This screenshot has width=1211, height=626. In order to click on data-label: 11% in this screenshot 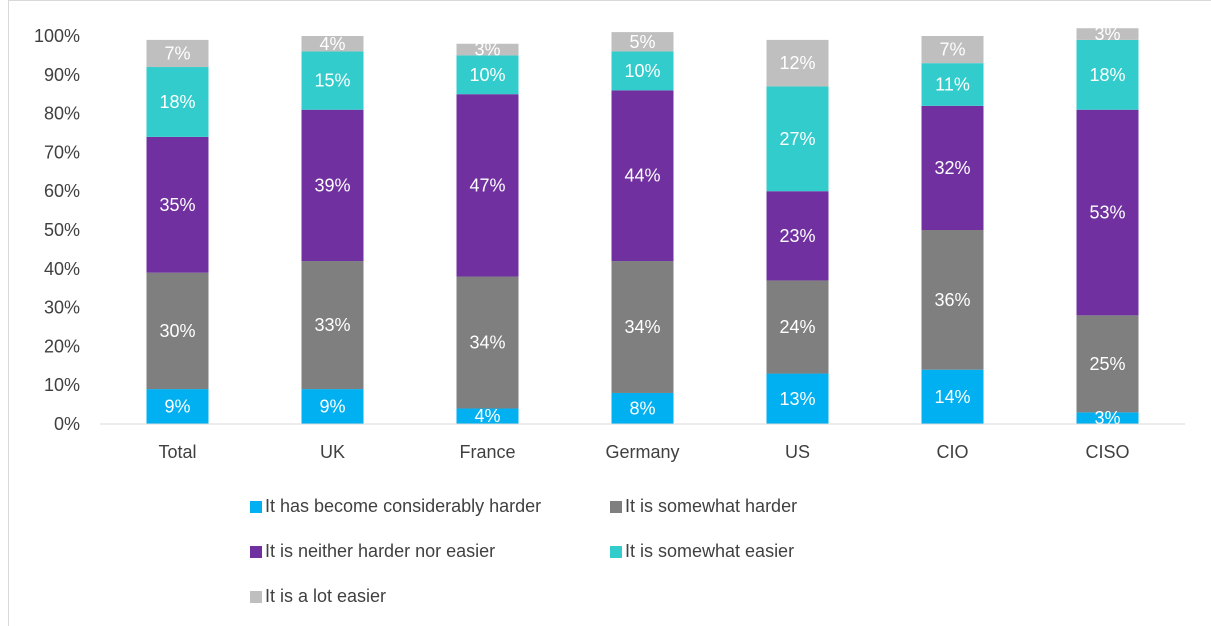, I will do `click(952, 85)`.